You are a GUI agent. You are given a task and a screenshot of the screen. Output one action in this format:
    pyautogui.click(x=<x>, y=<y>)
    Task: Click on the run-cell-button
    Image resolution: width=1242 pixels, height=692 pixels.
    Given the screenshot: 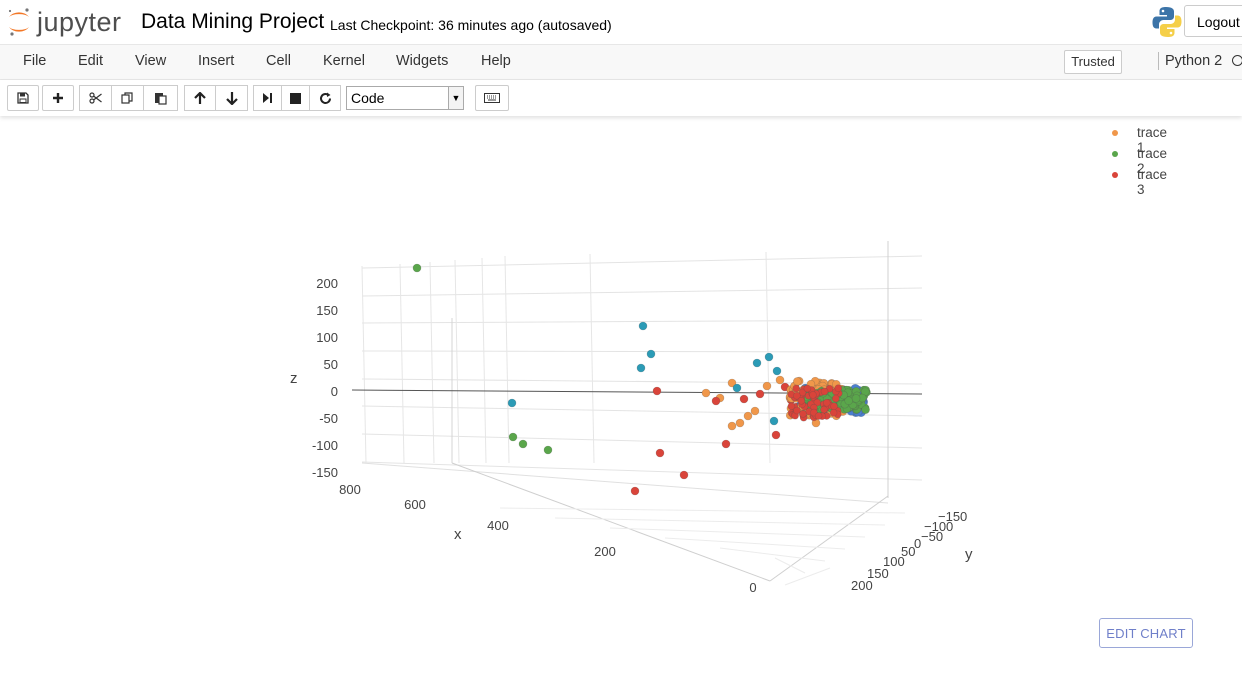 What is the action you would take?
    pyautogui.click(x=267, y=98)
    